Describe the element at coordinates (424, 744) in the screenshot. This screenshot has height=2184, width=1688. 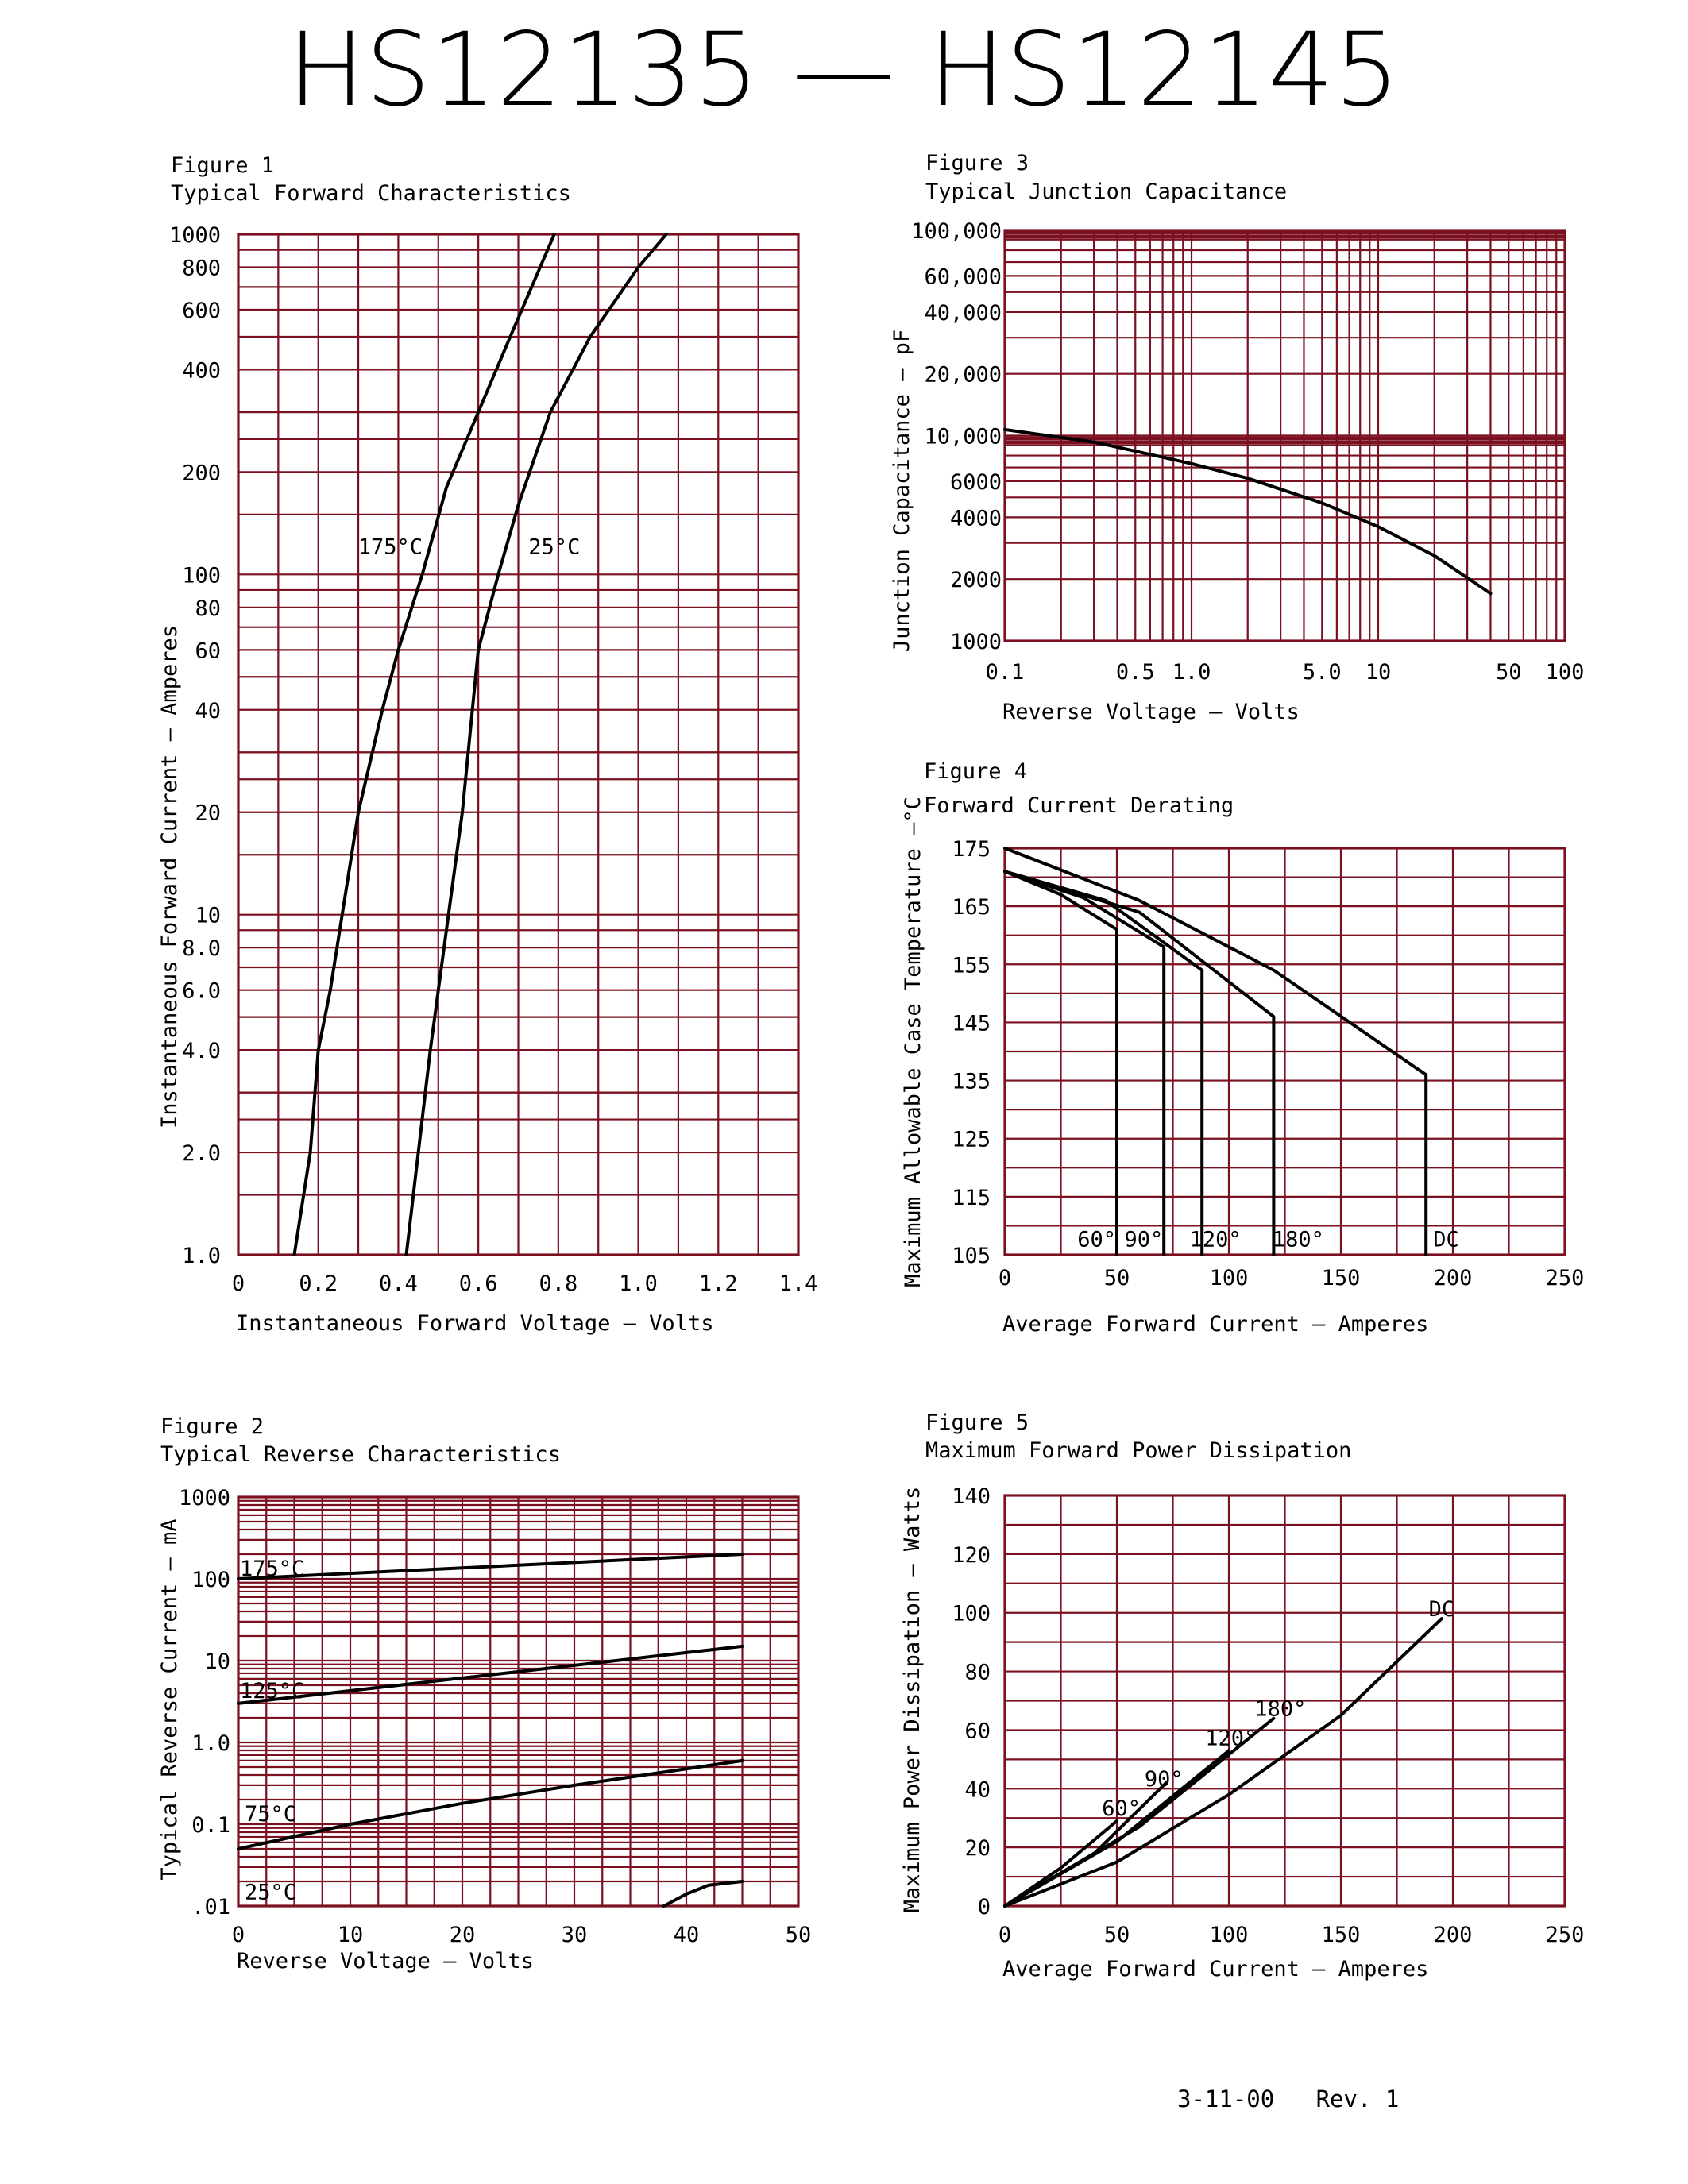
I see `figure-1-curve` at that location.